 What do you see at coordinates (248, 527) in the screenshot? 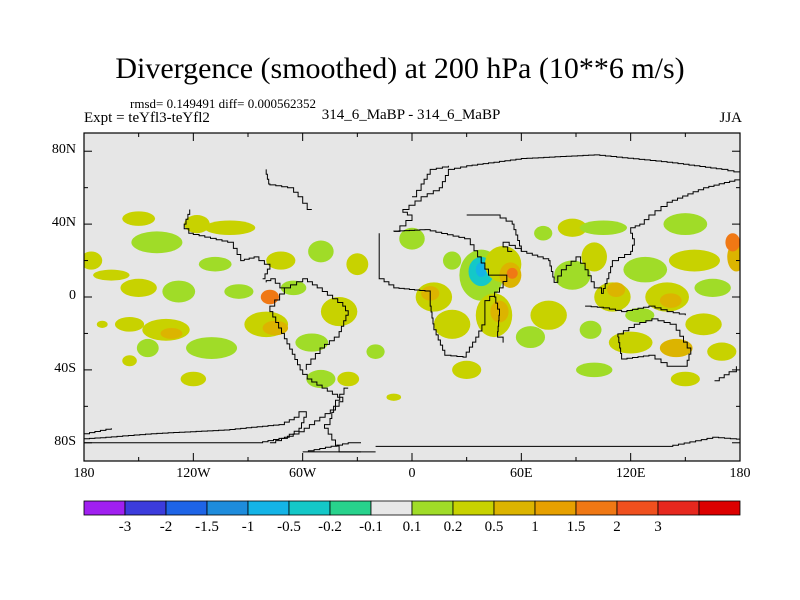
I see `colorbar-label: -1` at bounding box center [248, 527].